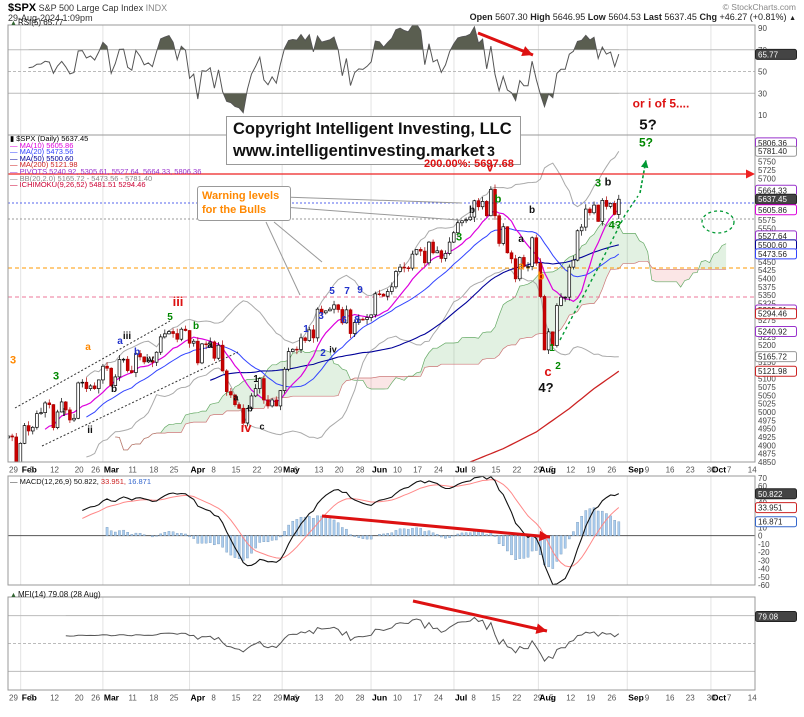  What do you see at coordinates (547, 470) in the screenshot?
I see `axis-tick-label: Aug` at bounding box center [547, 470].